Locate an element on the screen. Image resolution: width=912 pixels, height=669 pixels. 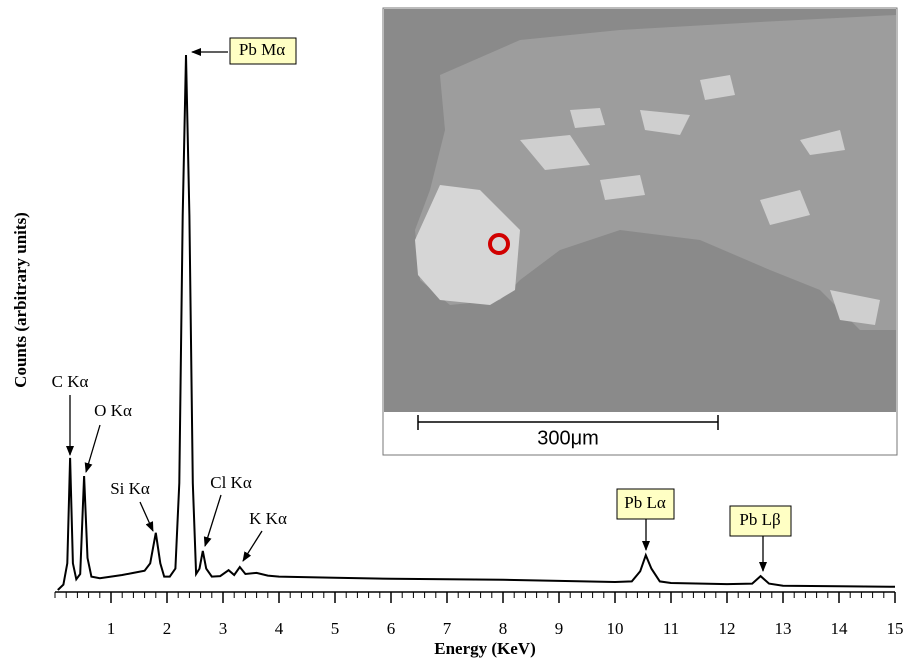
x-tick-label: 10 is located at coordinates (615, 628).